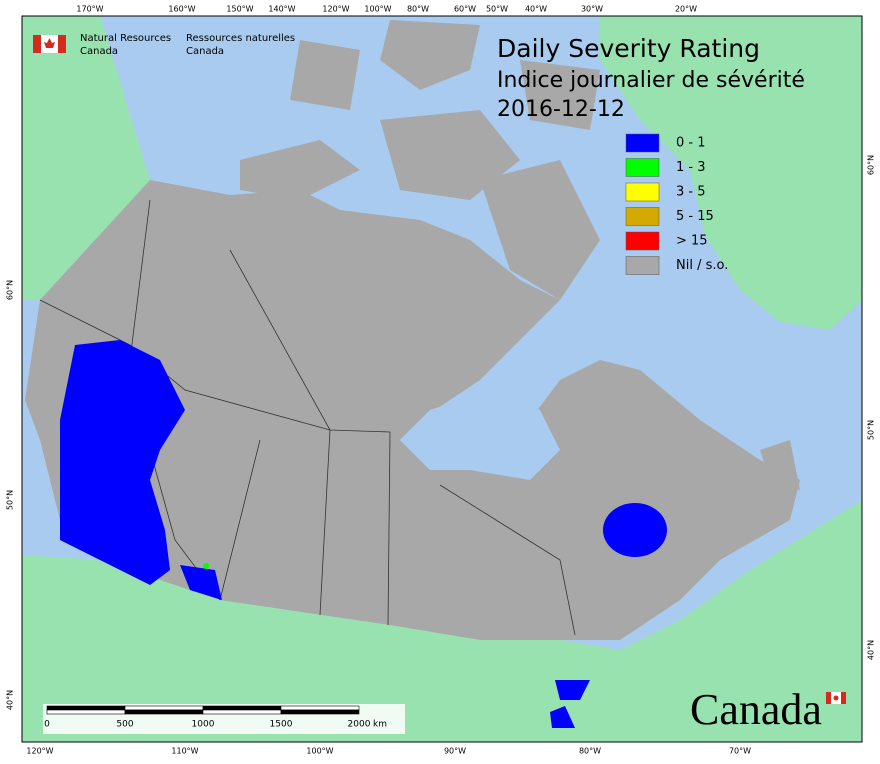  I want to click on scale-bar: 0 500 1000 1500 2000 km, so click(224, 719).